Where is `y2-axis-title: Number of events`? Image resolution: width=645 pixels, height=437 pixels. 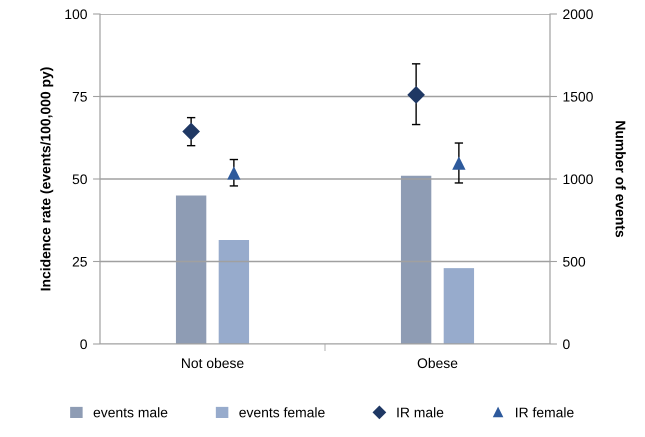 y2-axis-title: Number of events is located at coordinates (621, 179).